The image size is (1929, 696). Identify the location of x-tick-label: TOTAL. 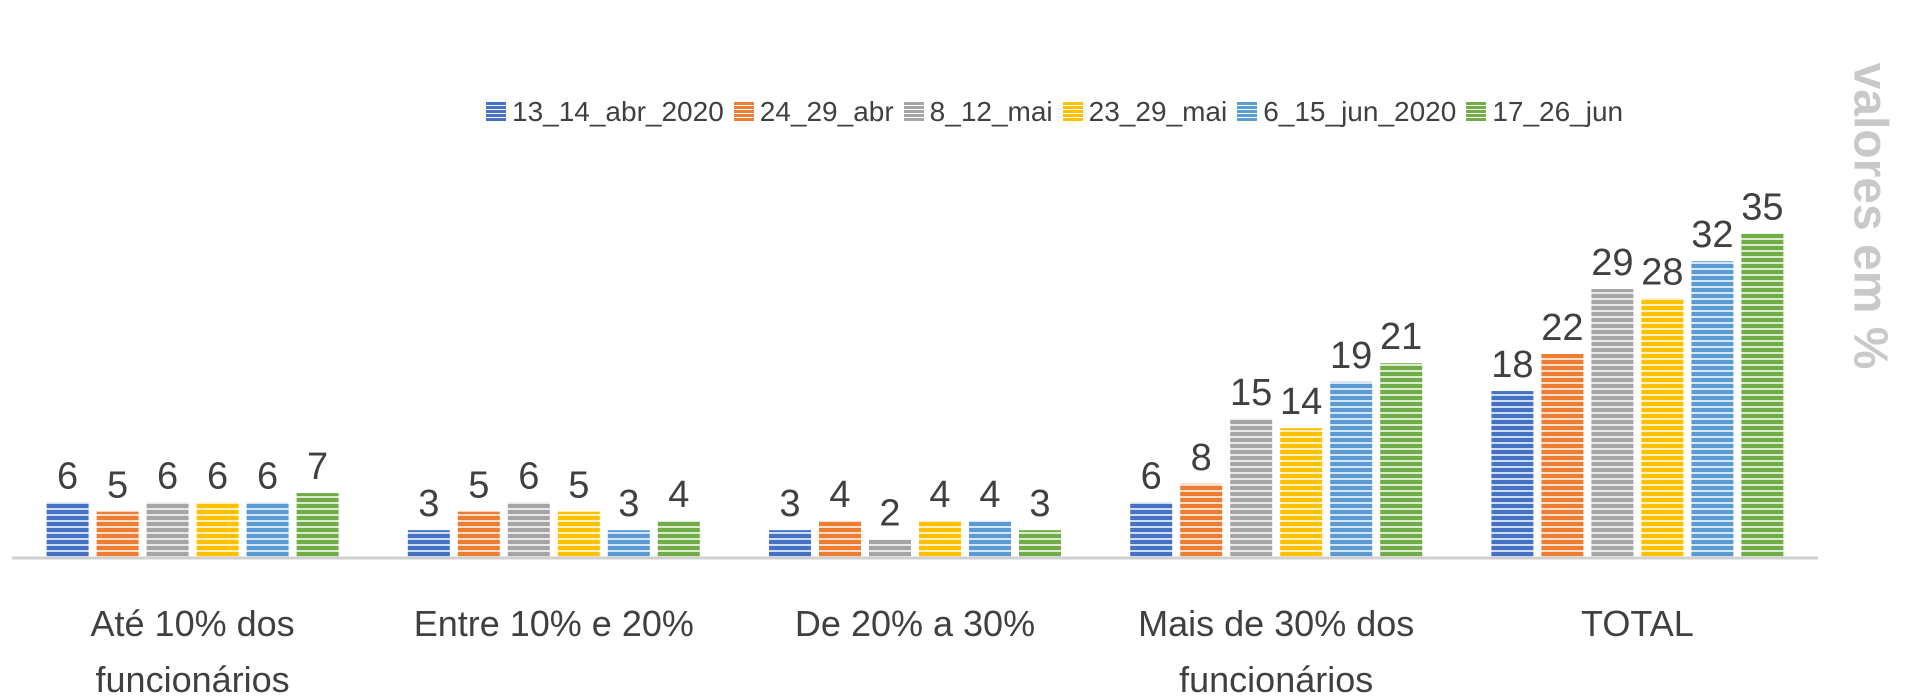
(1637, 623).